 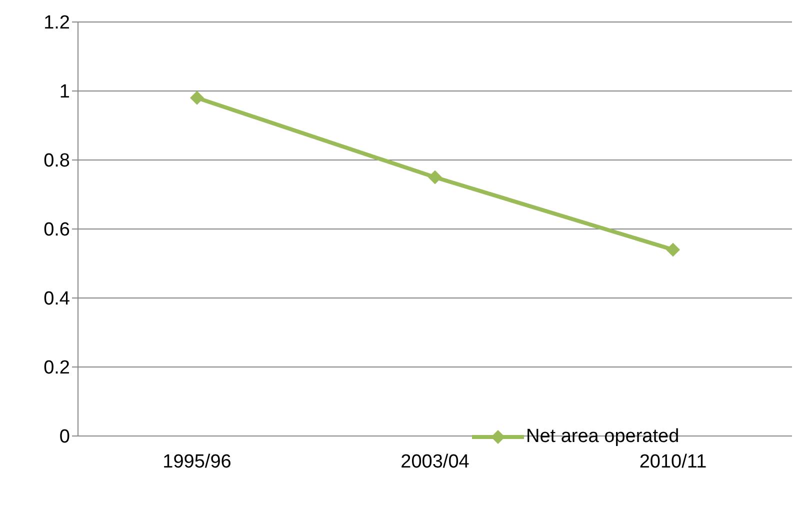 What do you see at coordinates (64, 437) in the screenshot?
I see `y-tick-label: 0` at bounding box center [64, 437].